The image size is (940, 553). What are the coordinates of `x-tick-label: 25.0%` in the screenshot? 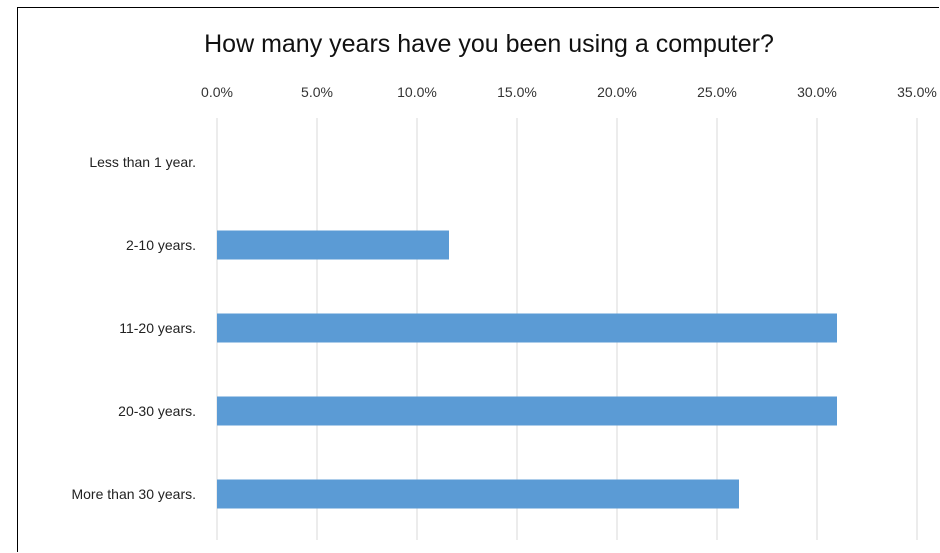 It's located at (717, 92).